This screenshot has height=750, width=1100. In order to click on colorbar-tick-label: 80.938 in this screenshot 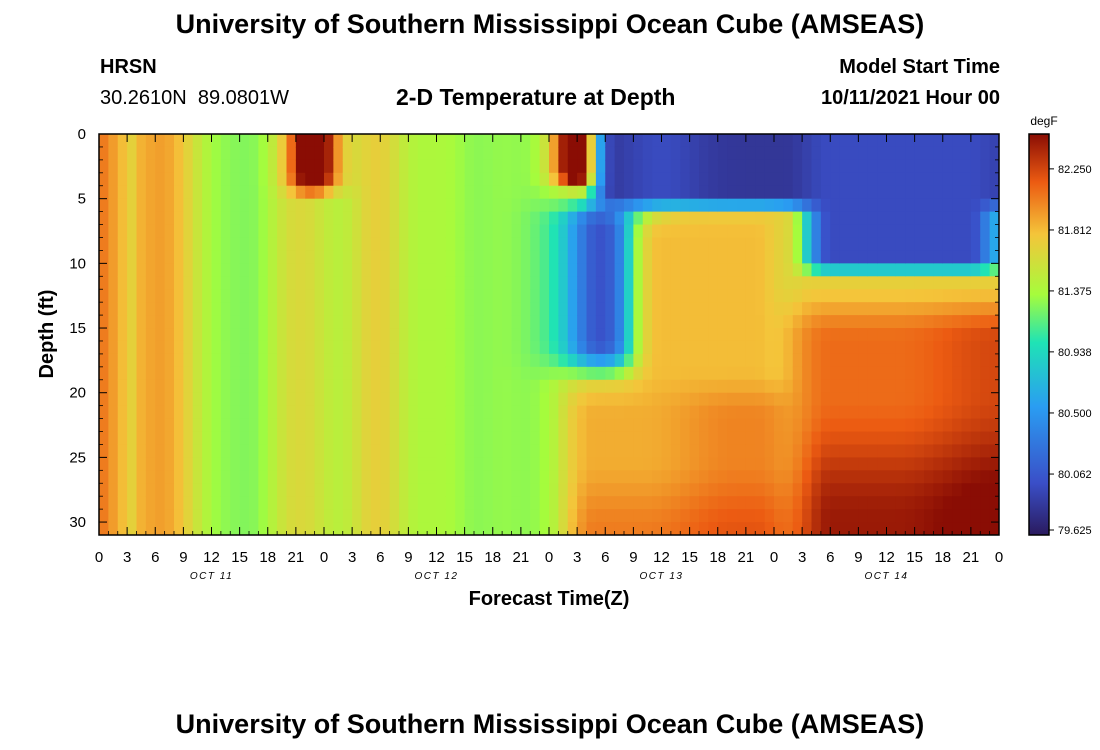, I will do `click(1075, 353)`.